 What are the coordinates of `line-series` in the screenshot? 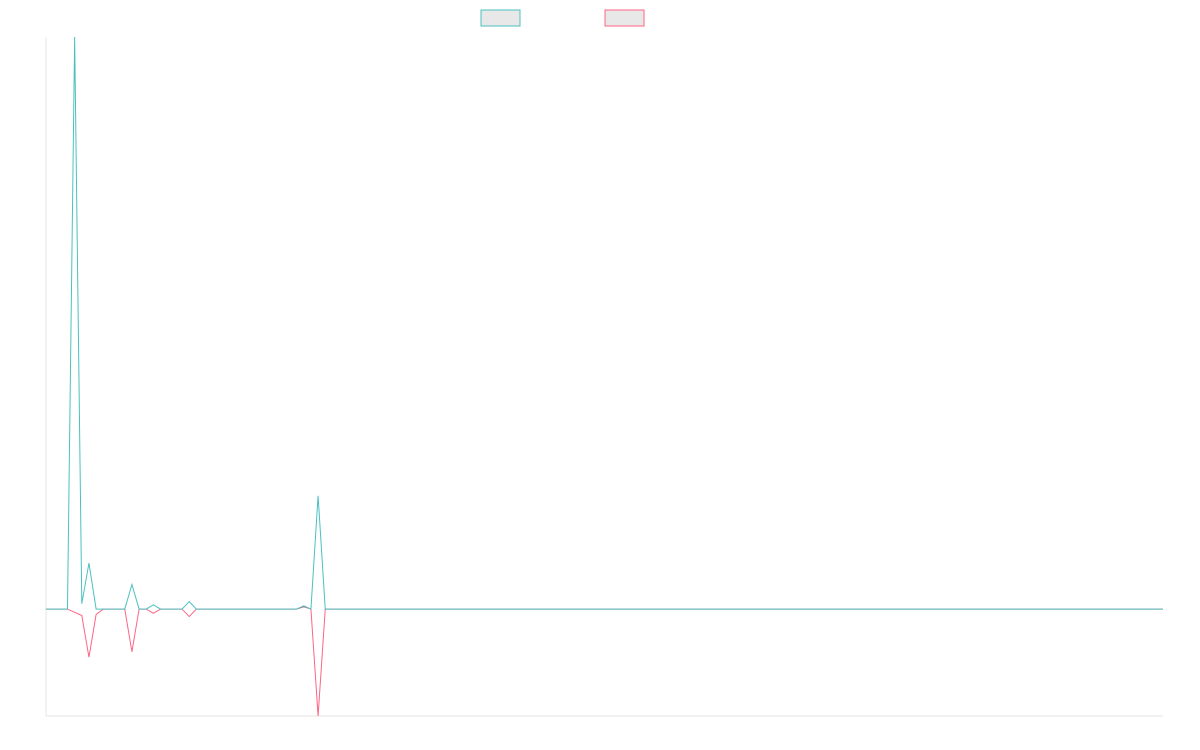 It's located at (604, 661).